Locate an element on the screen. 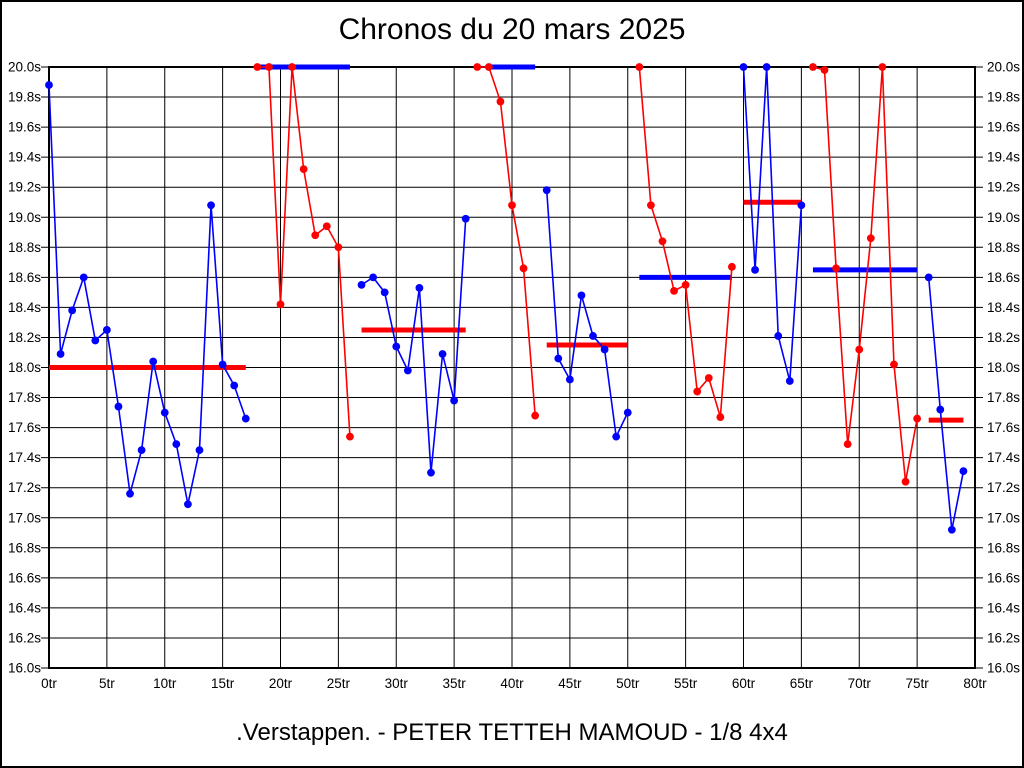  y-axis-label-right: 16.4s is located at coordinates (1003, 607).